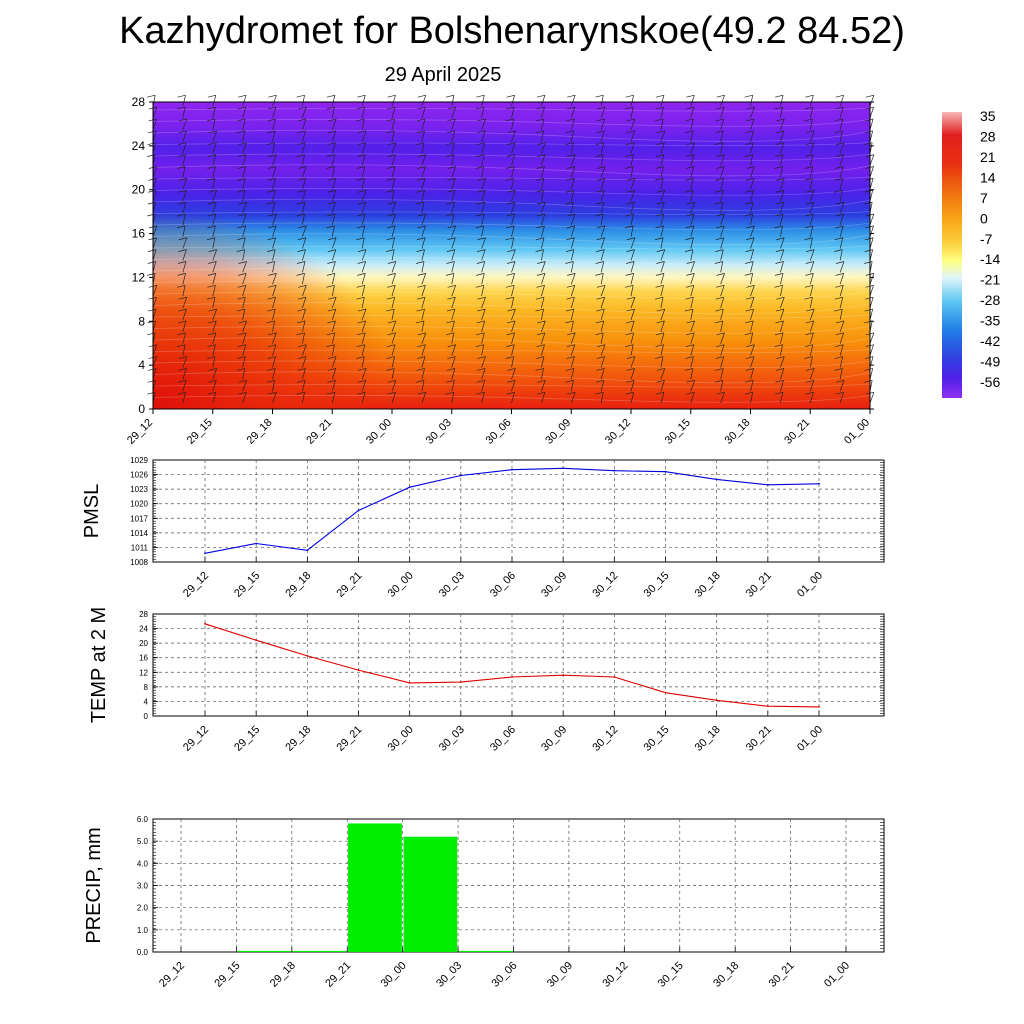 Image resolution: width=1024 pixels, height=1024 pixels. What do you see at coordinates (141, 321) in the screenshot?
I see `heatmap-y-tick-label: 8` at bounding box center [141, 321].